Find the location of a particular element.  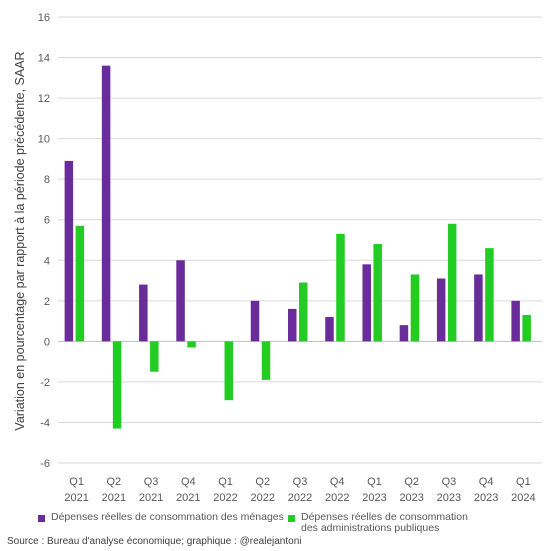

bar-menages-q4-2023 is located at coordinates (478, 308).